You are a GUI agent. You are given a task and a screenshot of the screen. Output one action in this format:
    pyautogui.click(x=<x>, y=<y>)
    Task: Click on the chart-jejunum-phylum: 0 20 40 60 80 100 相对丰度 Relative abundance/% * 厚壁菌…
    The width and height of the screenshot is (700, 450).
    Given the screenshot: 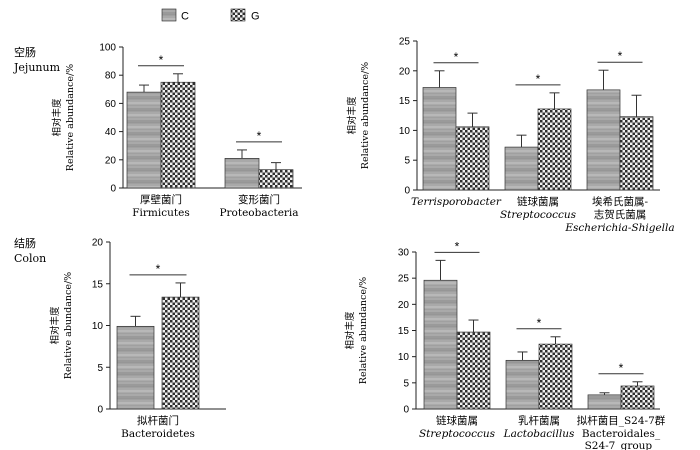 What is the action you would take?
    pyautogui.click(x=176, y=131)
    